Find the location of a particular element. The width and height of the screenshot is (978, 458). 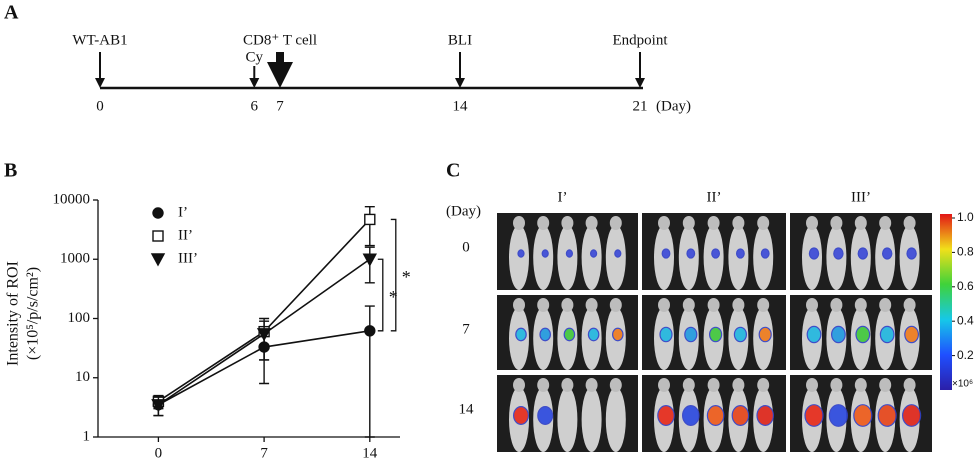

colorbar-tick-label: 0.8 is located at coordinates (965, 252).